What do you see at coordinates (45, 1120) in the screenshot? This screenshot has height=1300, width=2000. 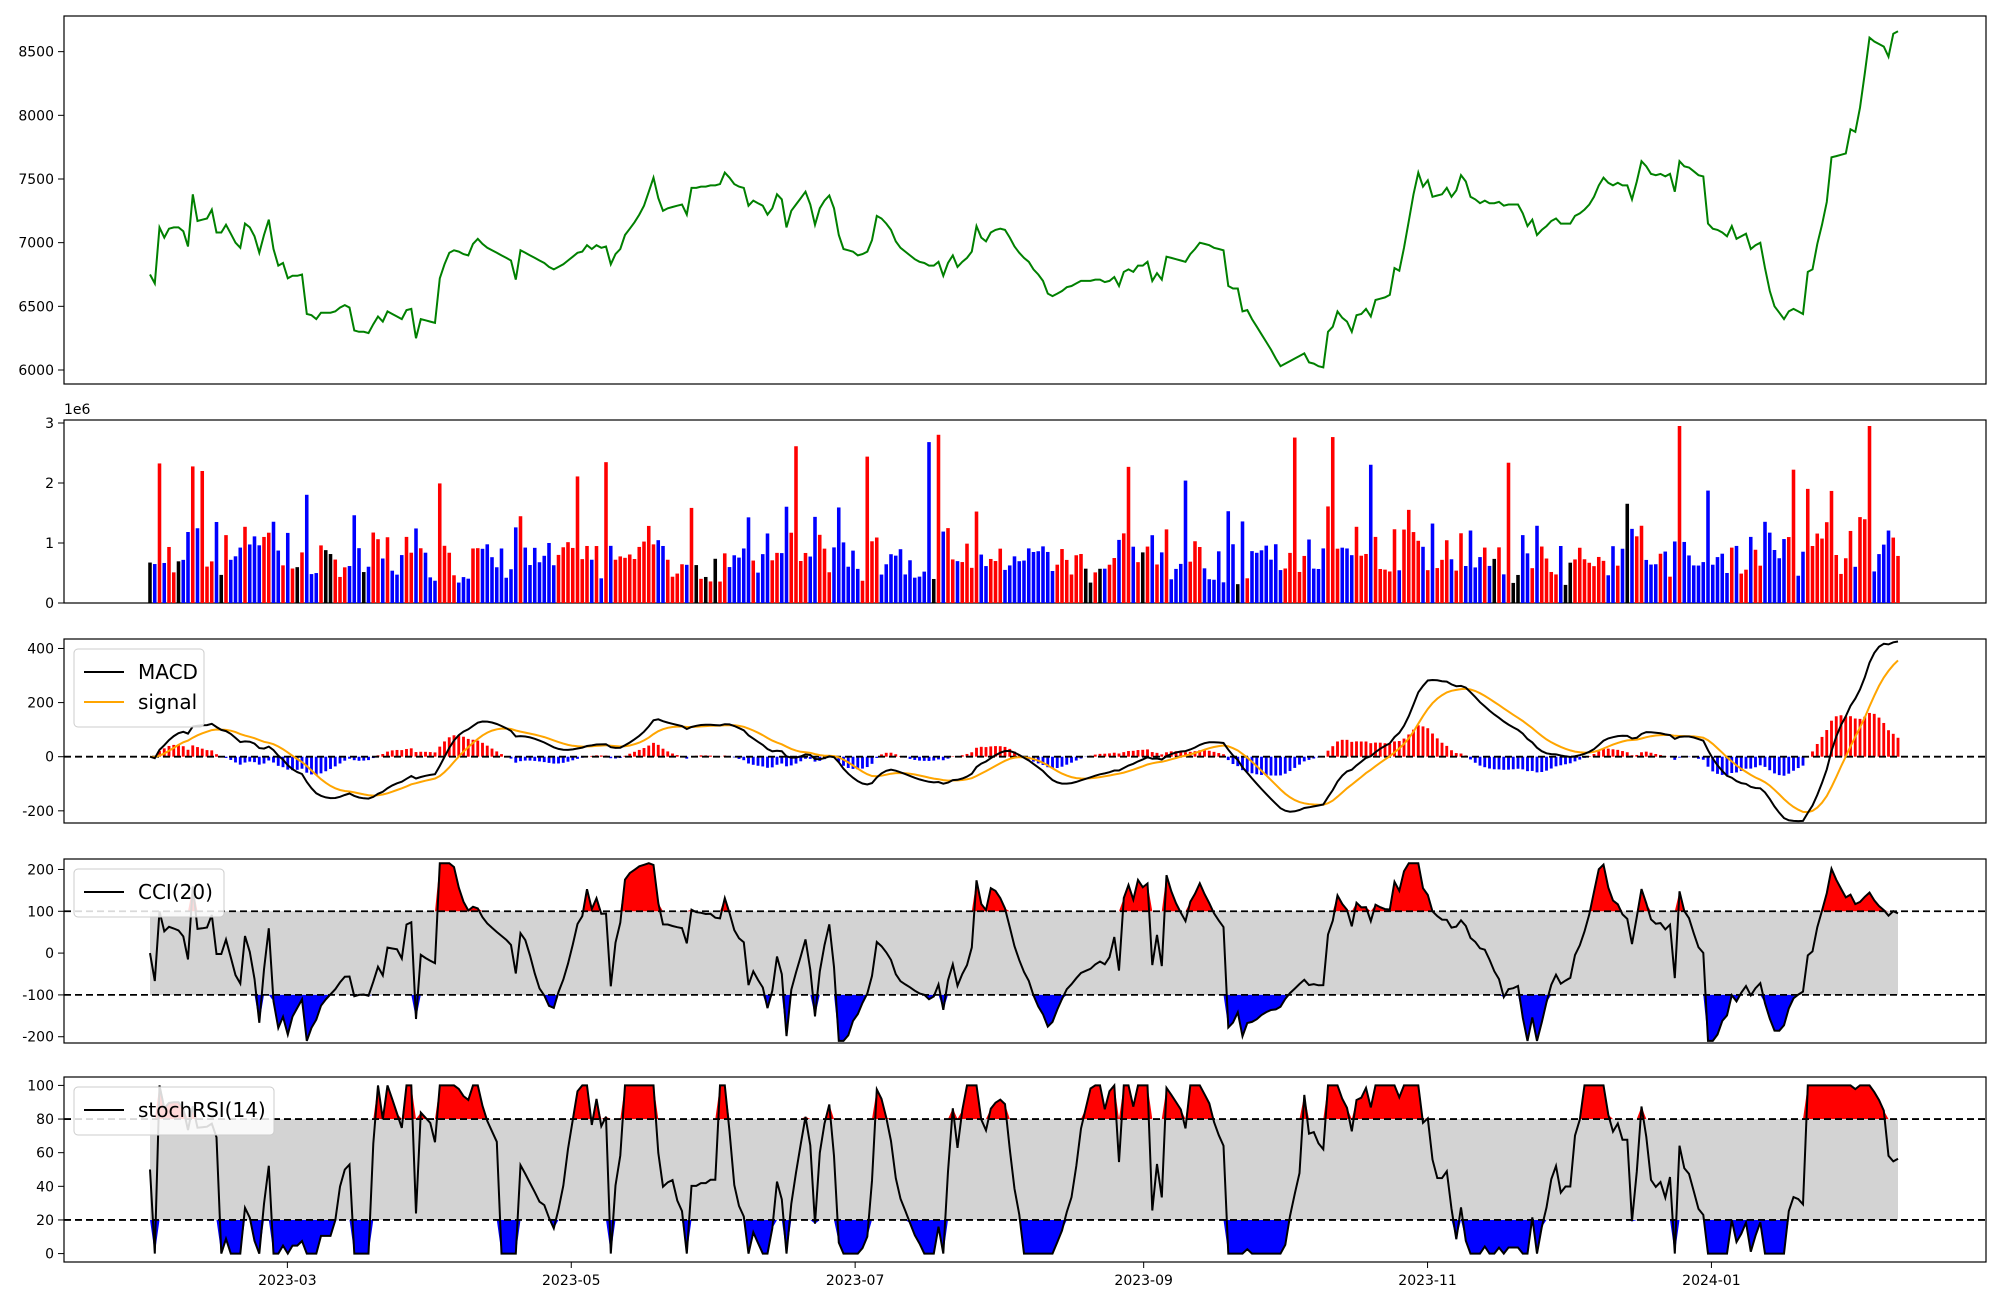 I see `stochrsi-ytick-label: 80` at bounding box center [45, 1120].